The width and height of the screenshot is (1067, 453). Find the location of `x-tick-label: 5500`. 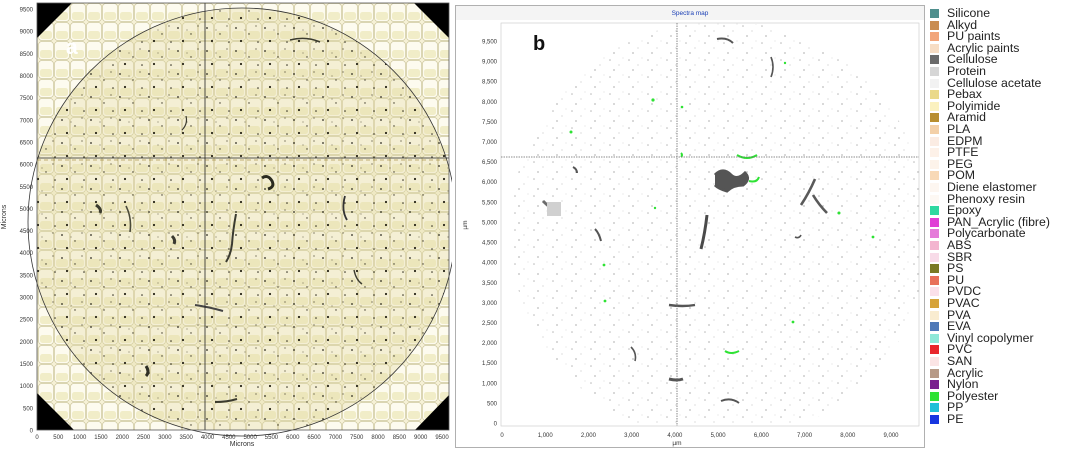

x-tick-label: 5500 is located at coordinates (272, 438).